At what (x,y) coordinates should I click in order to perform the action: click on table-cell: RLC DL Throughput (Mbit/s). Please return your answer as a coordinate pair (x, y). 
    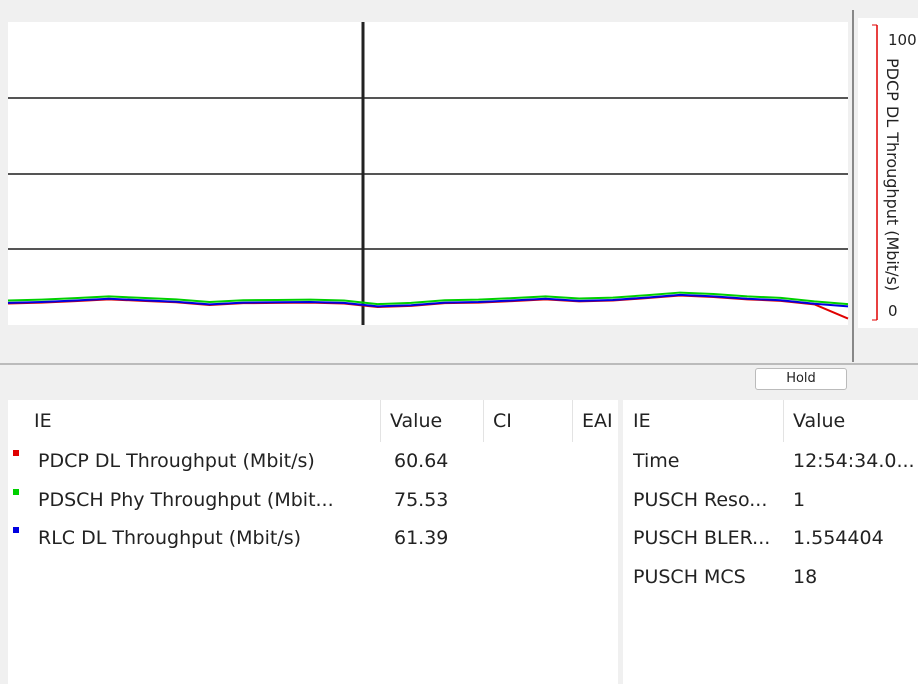
    Looking at the image, I should click on (170, 538).